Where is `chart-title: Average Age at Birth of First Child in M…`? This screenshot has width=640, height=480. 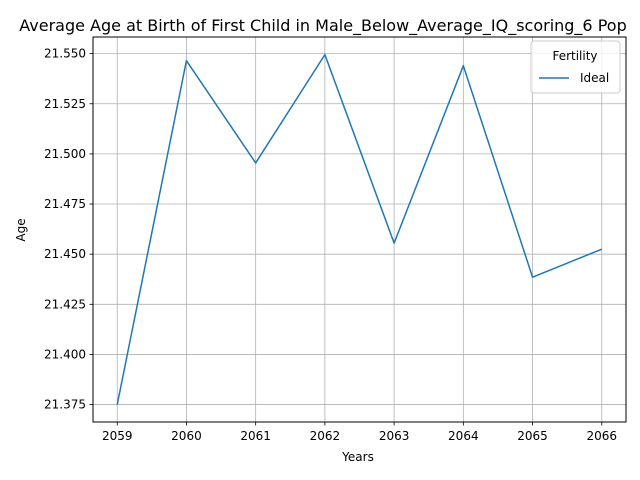
chart-title: Average Age at Birth of First Child in M… is located at coordinates (322, 26).